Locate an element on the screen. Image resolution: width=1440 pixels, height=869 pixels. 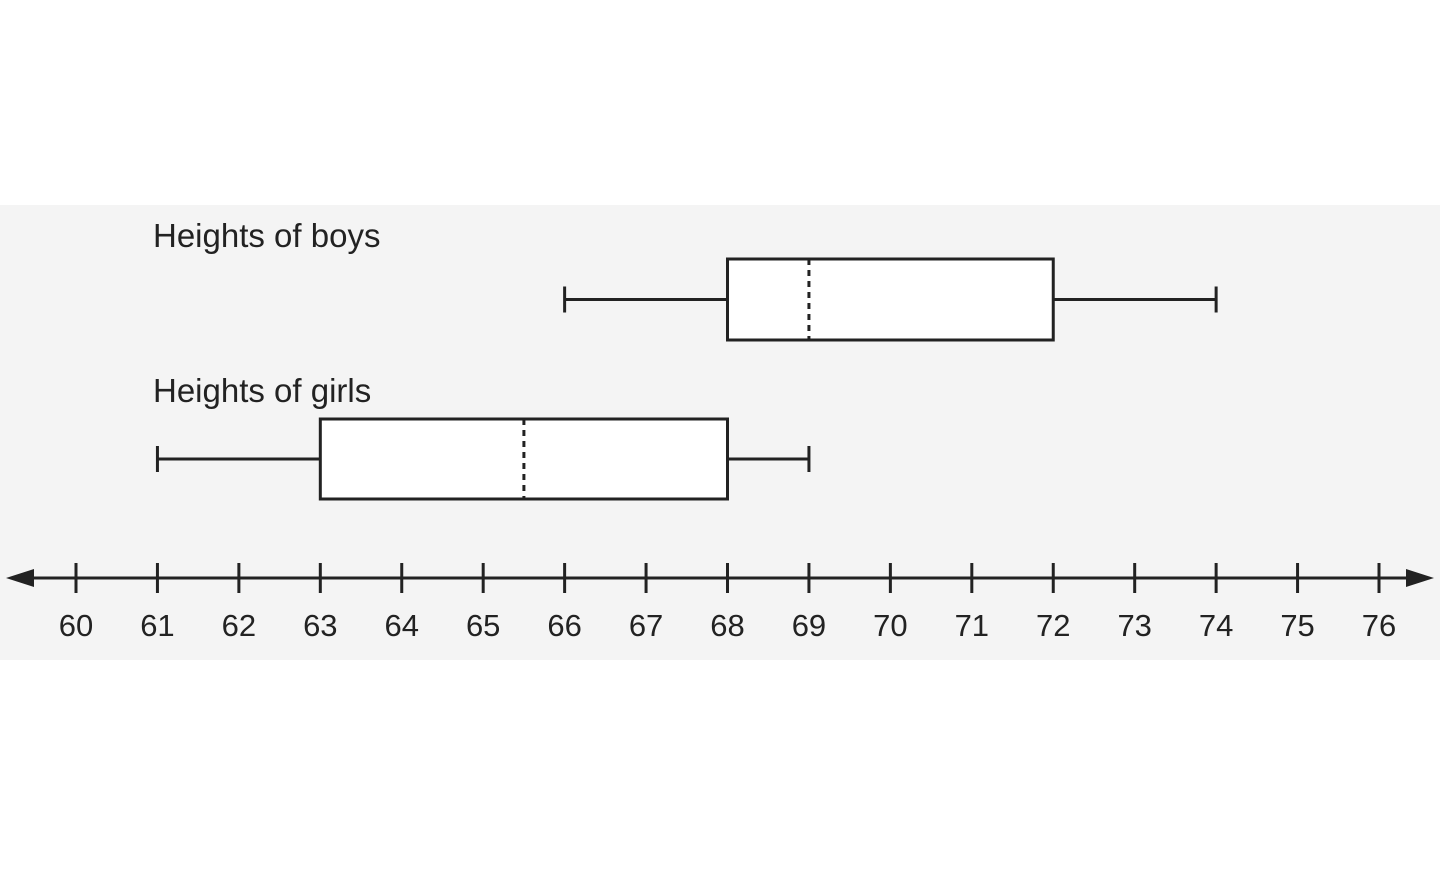
x-tick-label: 61 is located at coordinates (157, 625).